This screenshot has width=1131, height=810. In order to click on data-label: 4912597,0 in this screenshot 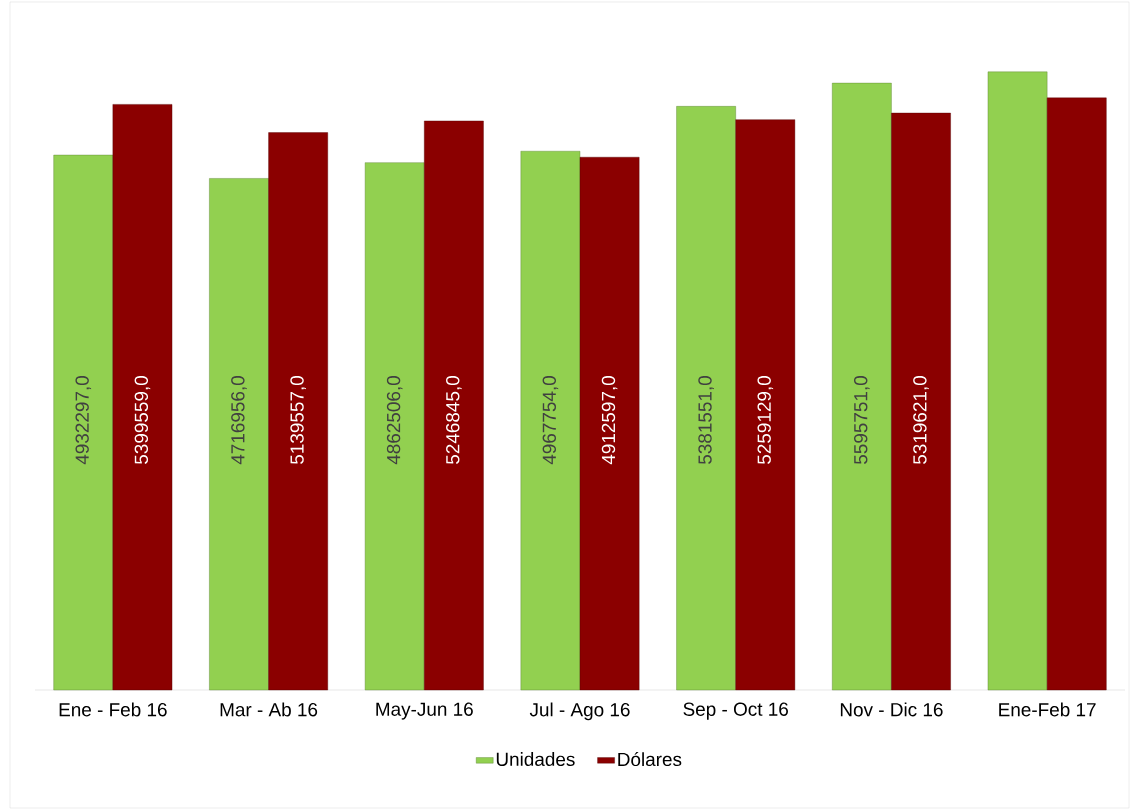, I will do `click(609, 420)`.